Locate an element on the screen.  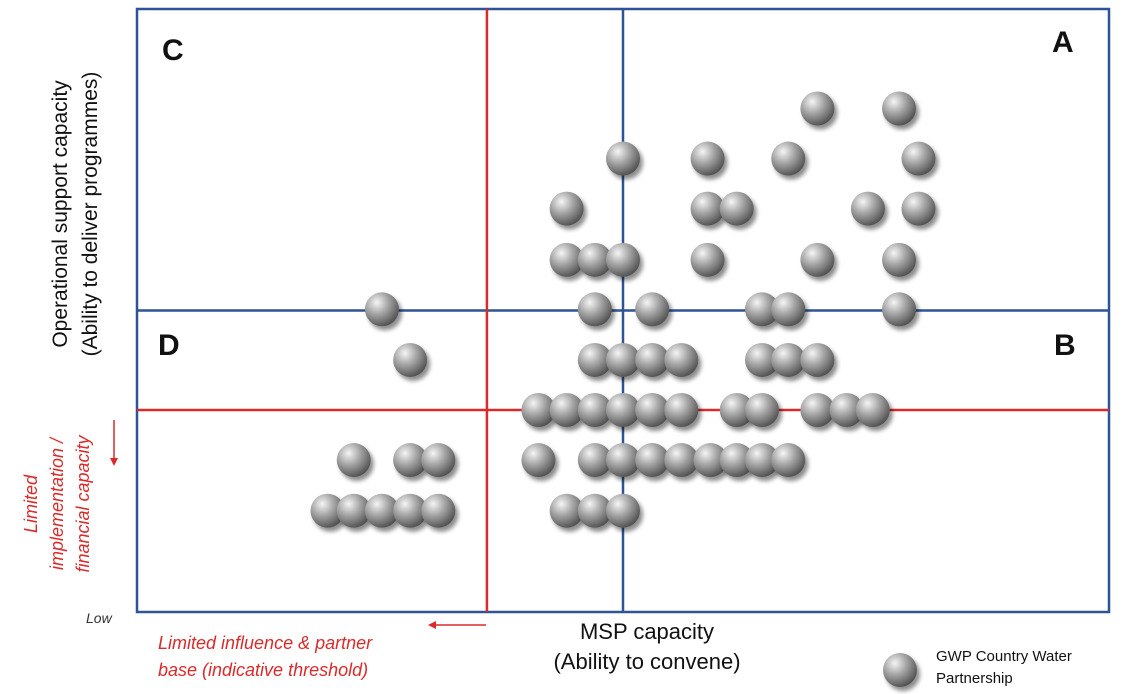
threshold-arrowhead-left is located at coordinates (432, 625).